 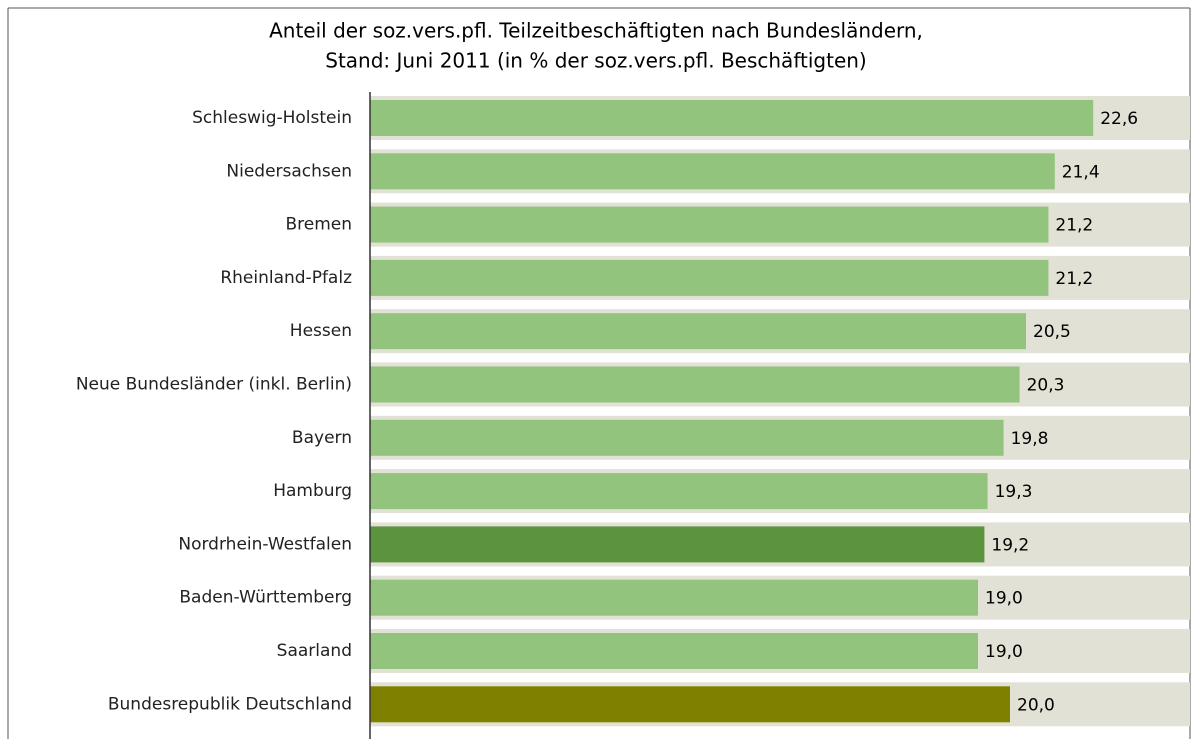 What do you see at coordinates (321, 331) in the screenshot?
I see `y-tick-label: Hessen` at bounding box center [321, 331].